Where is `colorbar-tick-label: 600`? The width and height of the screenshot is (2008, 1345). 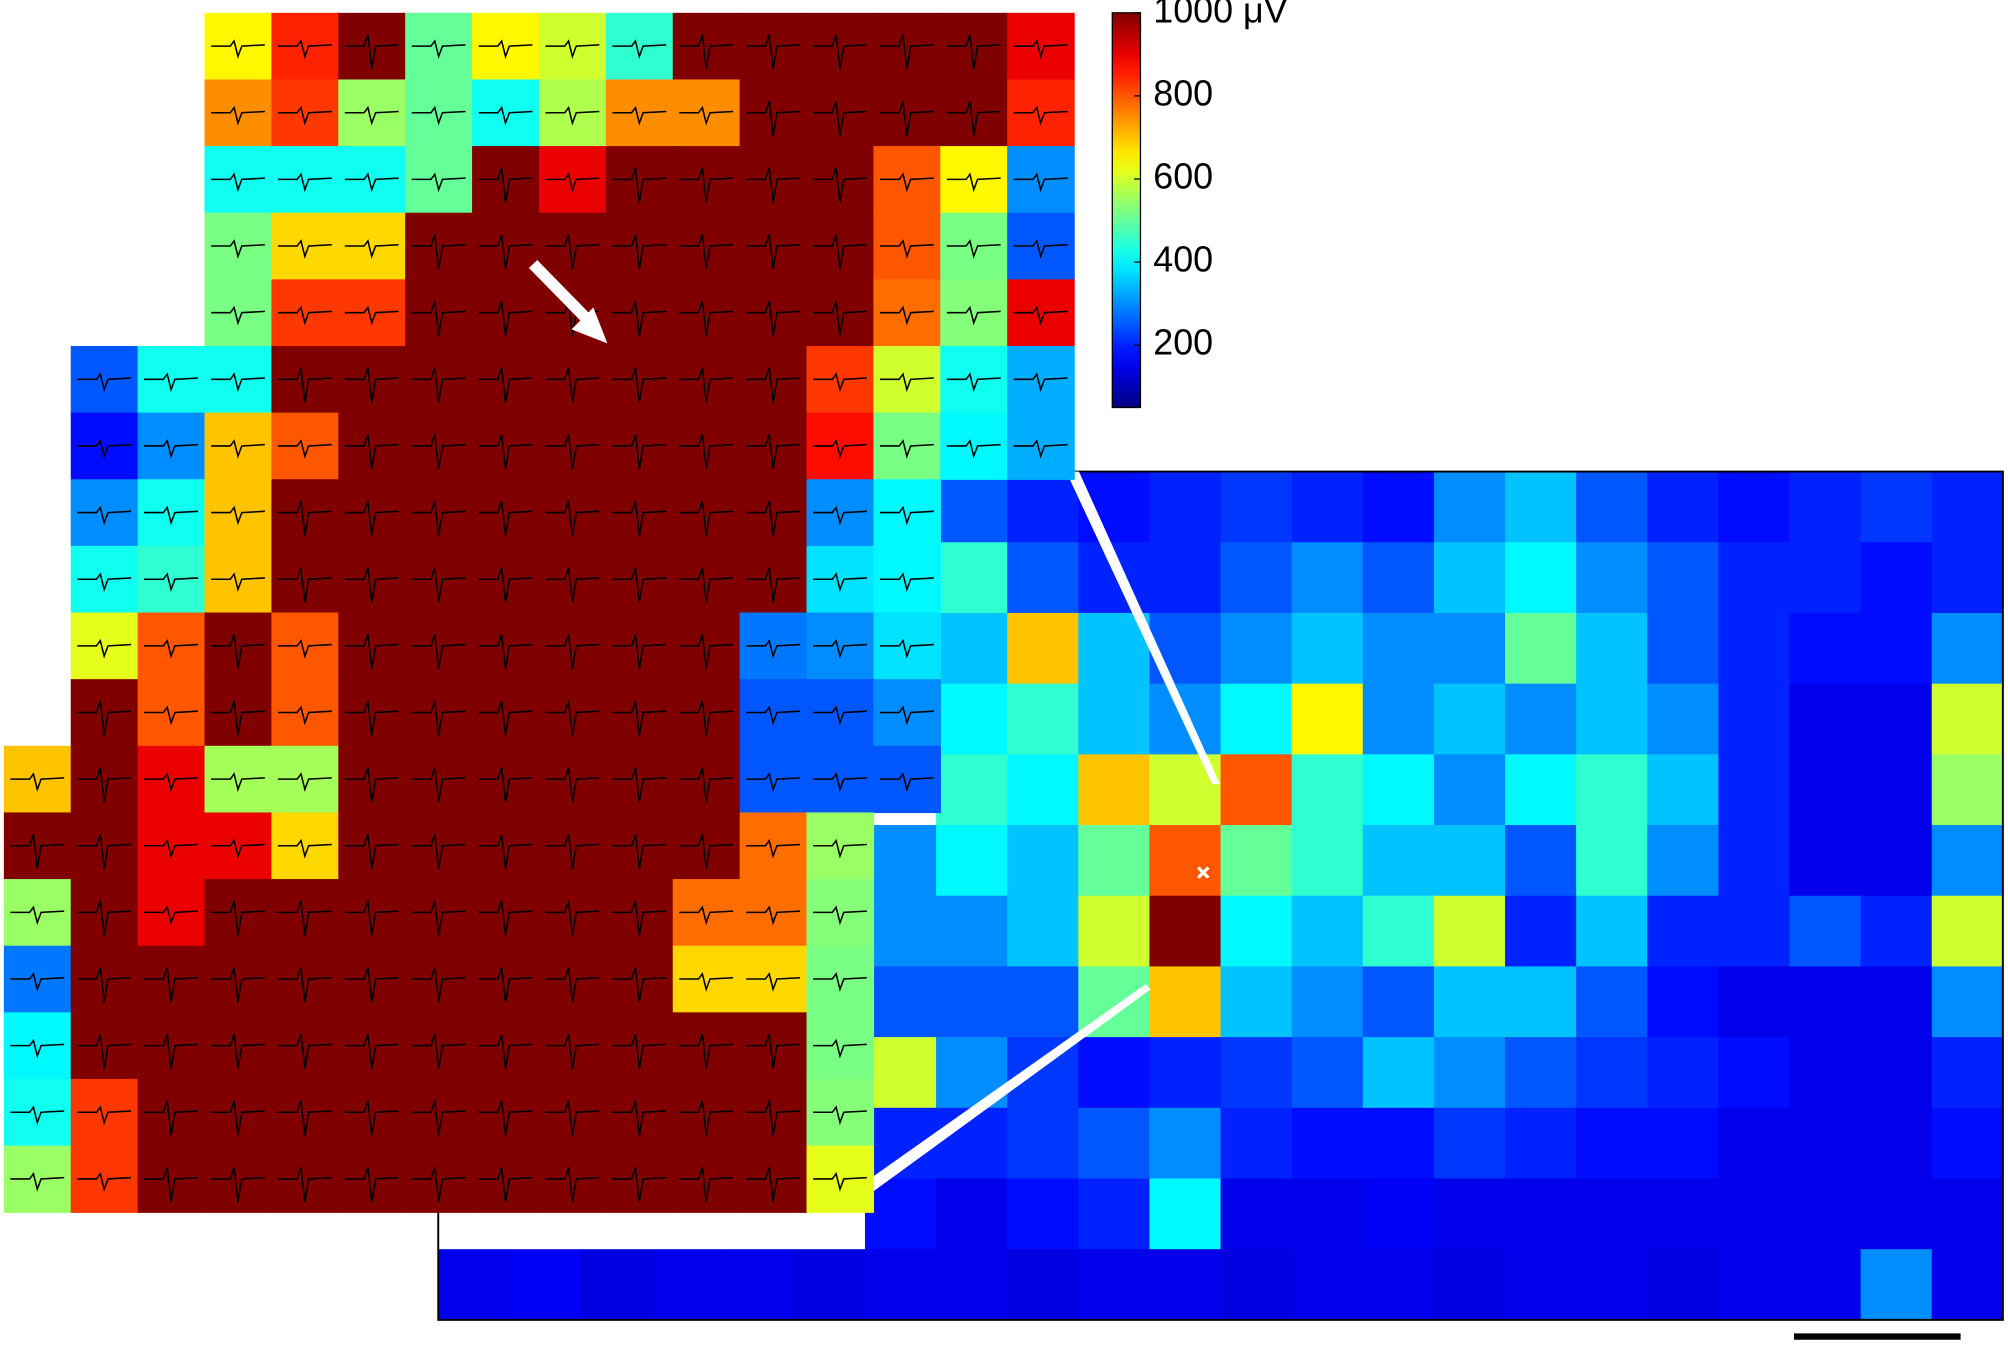
colorbar-tick-label: 600 is located at coordinates (1183, 176).